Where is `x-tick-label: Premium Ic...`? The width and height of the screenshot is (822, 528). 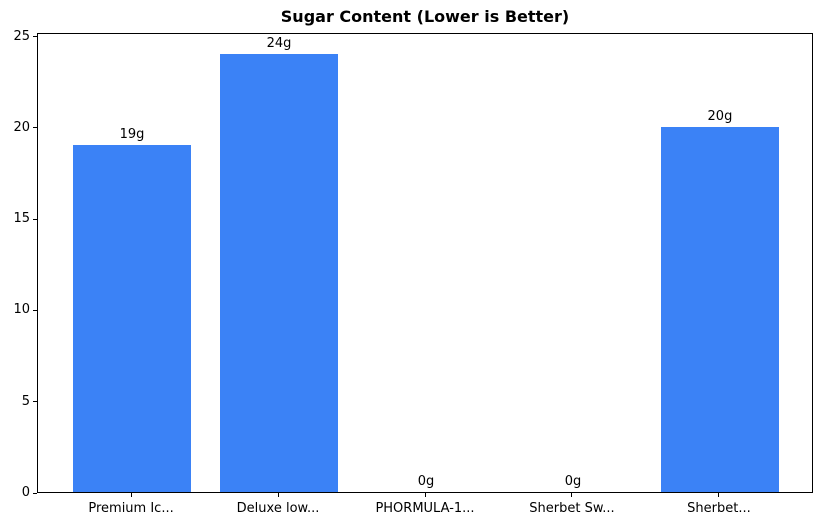 x-tick-label: Premium Ic... is located at coordinates (131, 508).